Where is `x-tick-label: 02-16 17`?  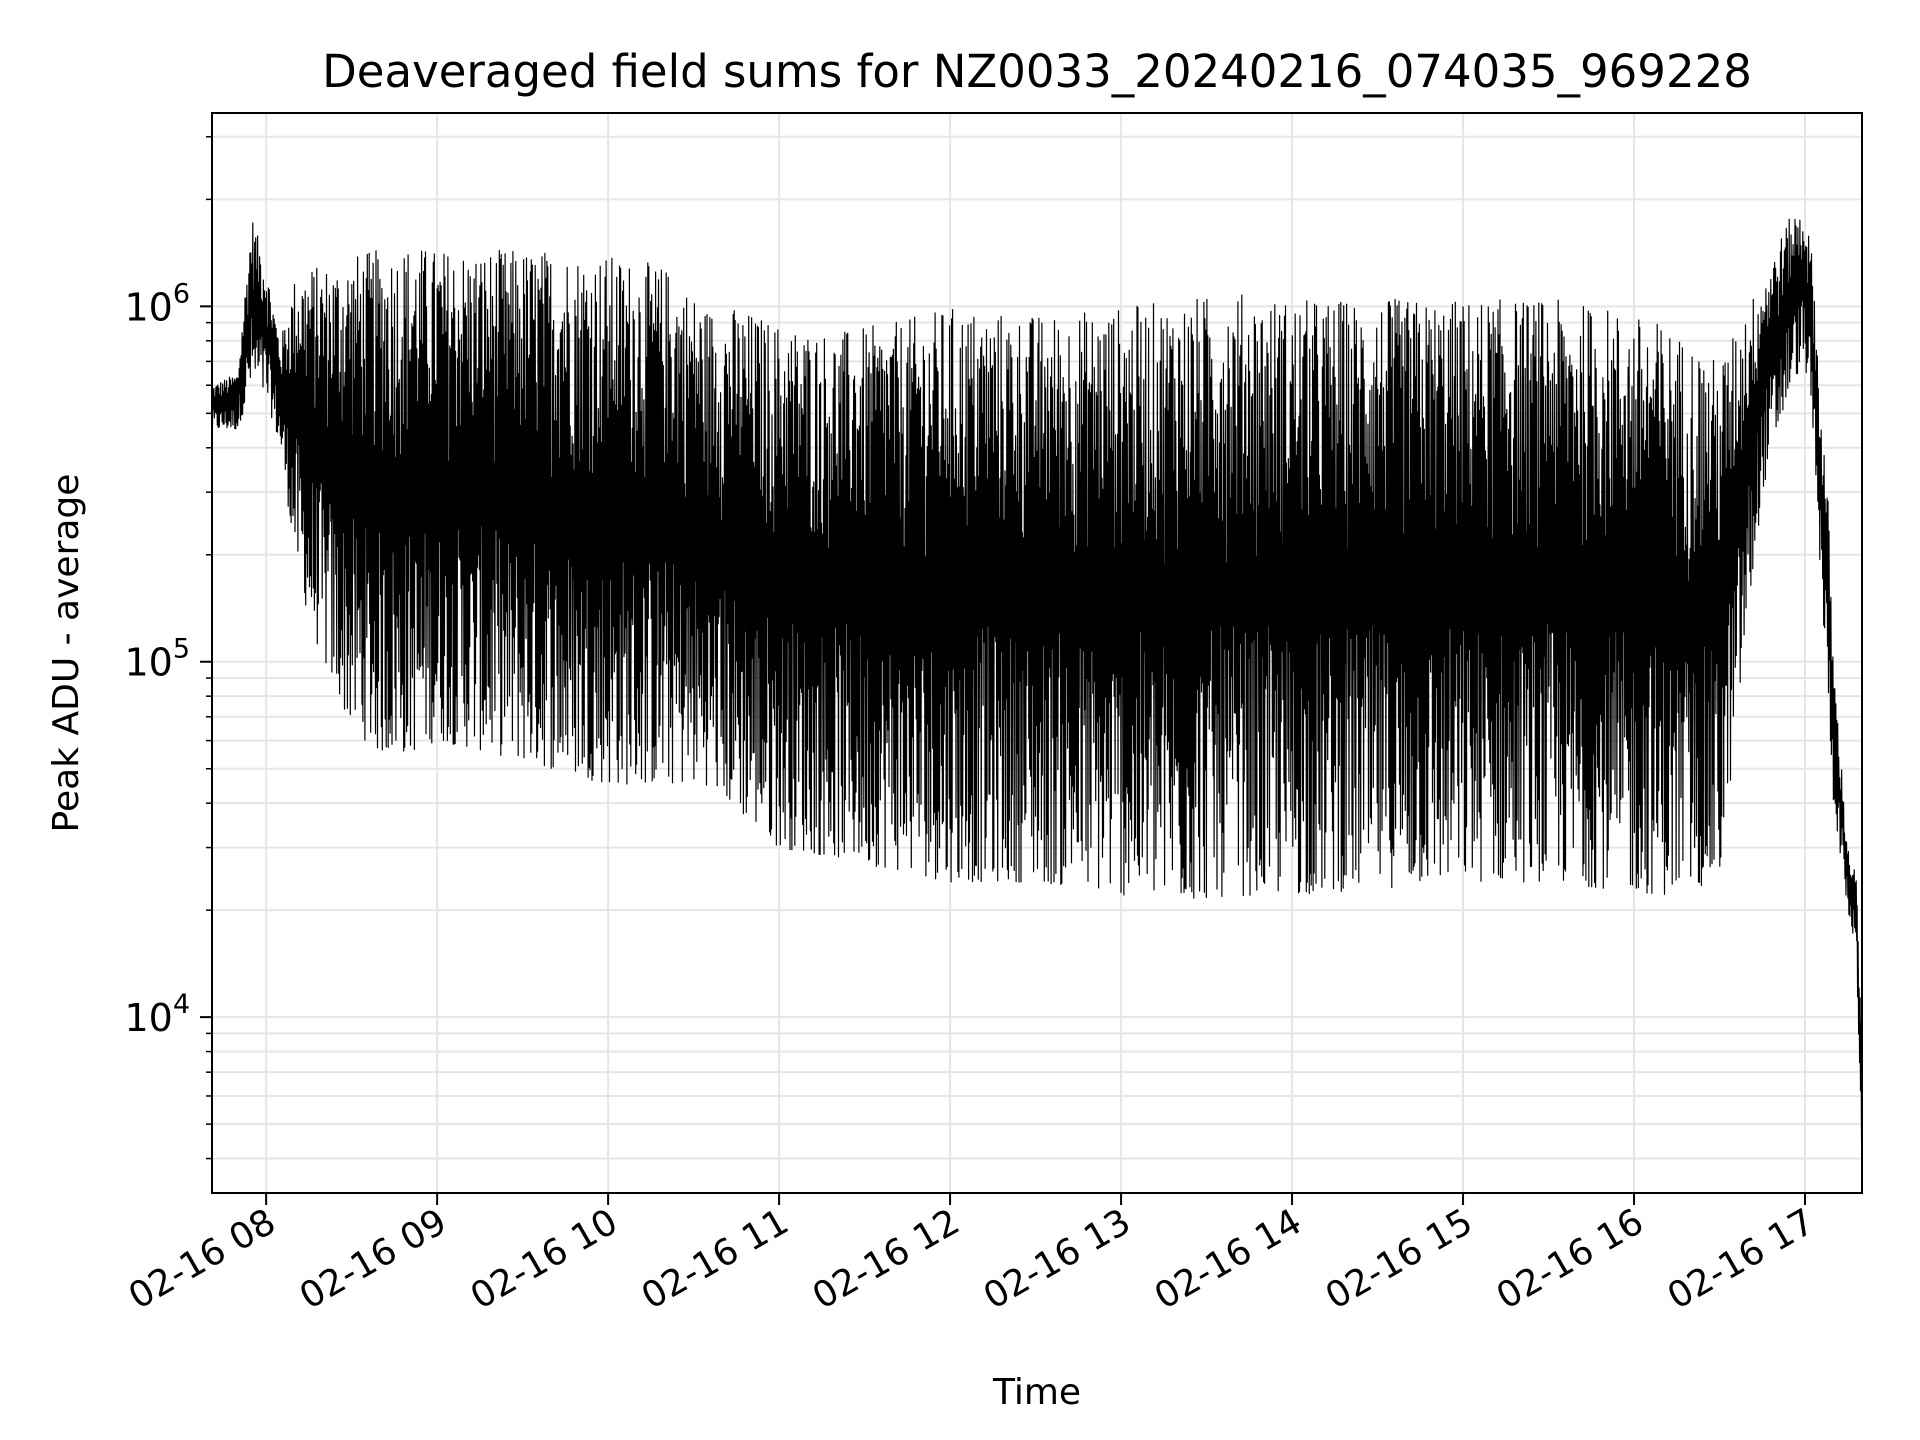
x-tick-label: 02-16 17 is located at coordinates (1741, 1259).